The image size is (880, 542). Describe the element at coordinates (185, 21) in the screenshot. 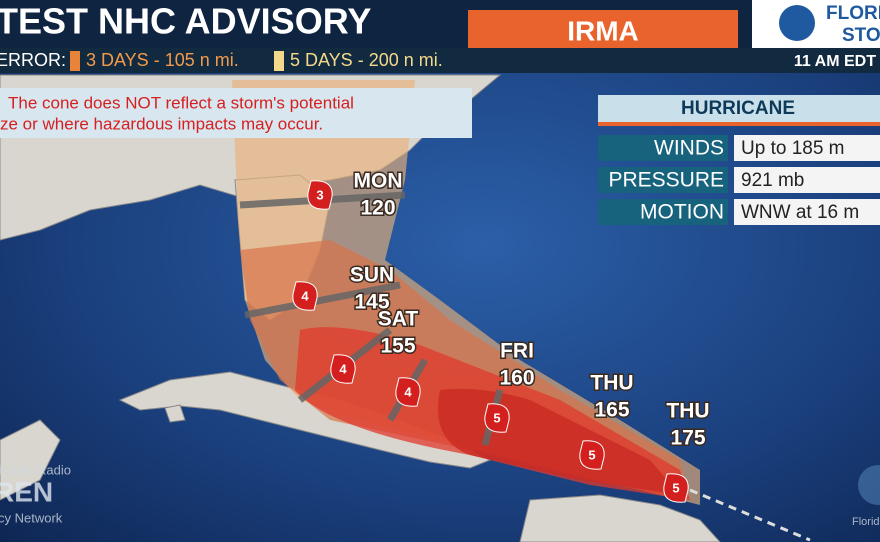

I see `title: TEST NHC ADVISORY` at that location.